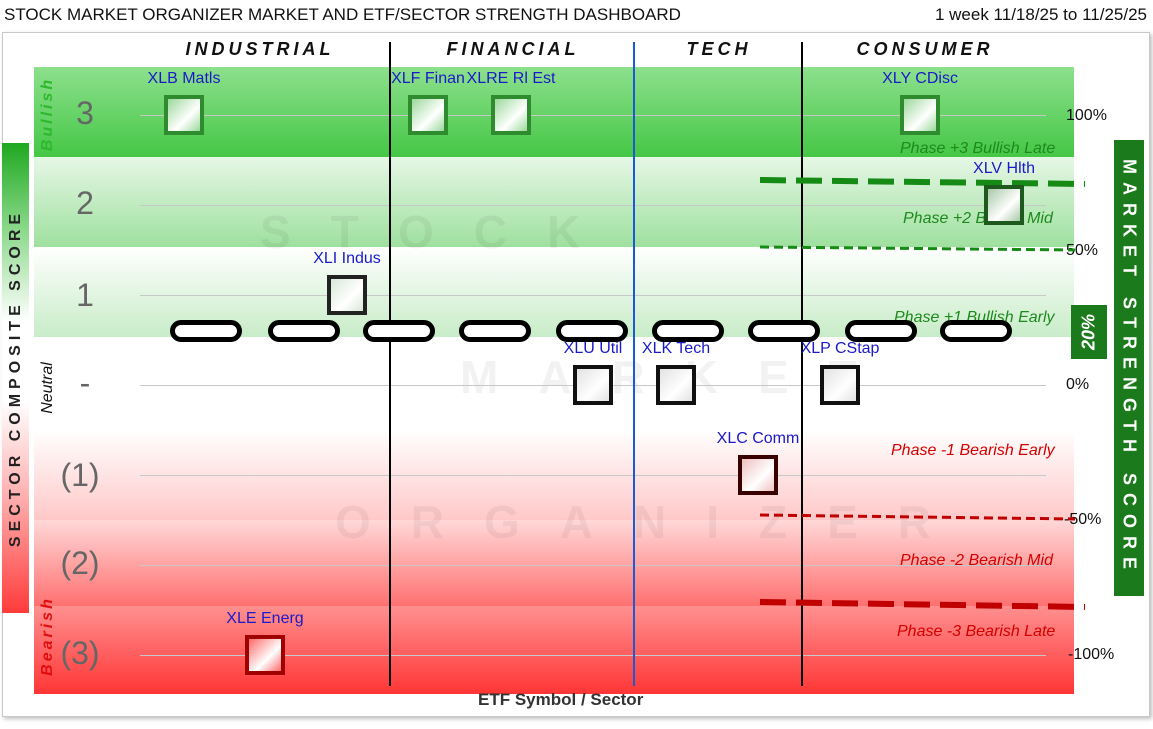 The image size is (1153, 729). What do you see at coordinates (428, 78) in the screenshot?
I see `etf-label: XLF Finan` at bounding box center [428, 78].